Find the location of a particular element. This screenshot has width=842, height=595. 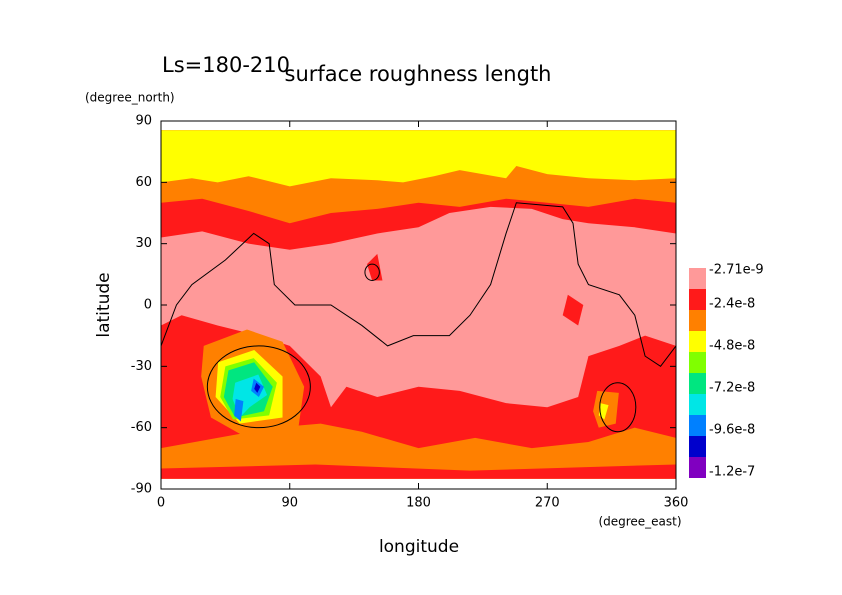

colorbar-label: -1.2e-7 is located at coordinates (732, 472).